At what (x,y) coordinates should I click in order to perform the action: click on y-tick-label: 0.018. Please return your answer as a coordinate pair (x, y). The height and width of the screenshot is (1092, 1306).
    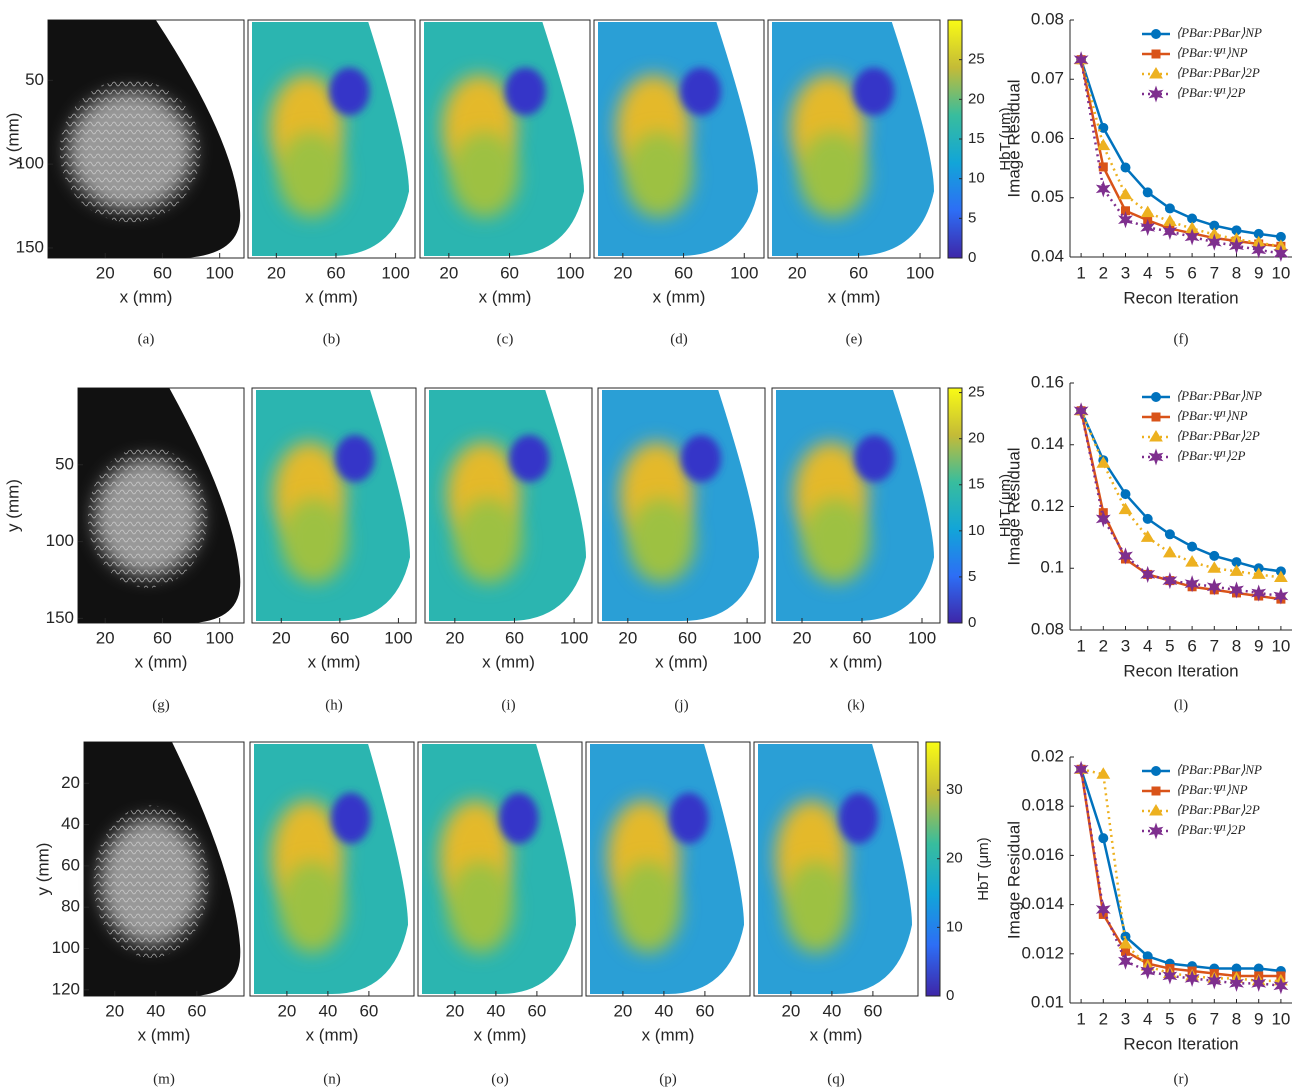
    Looking at the image, I should click on (1042, 805).